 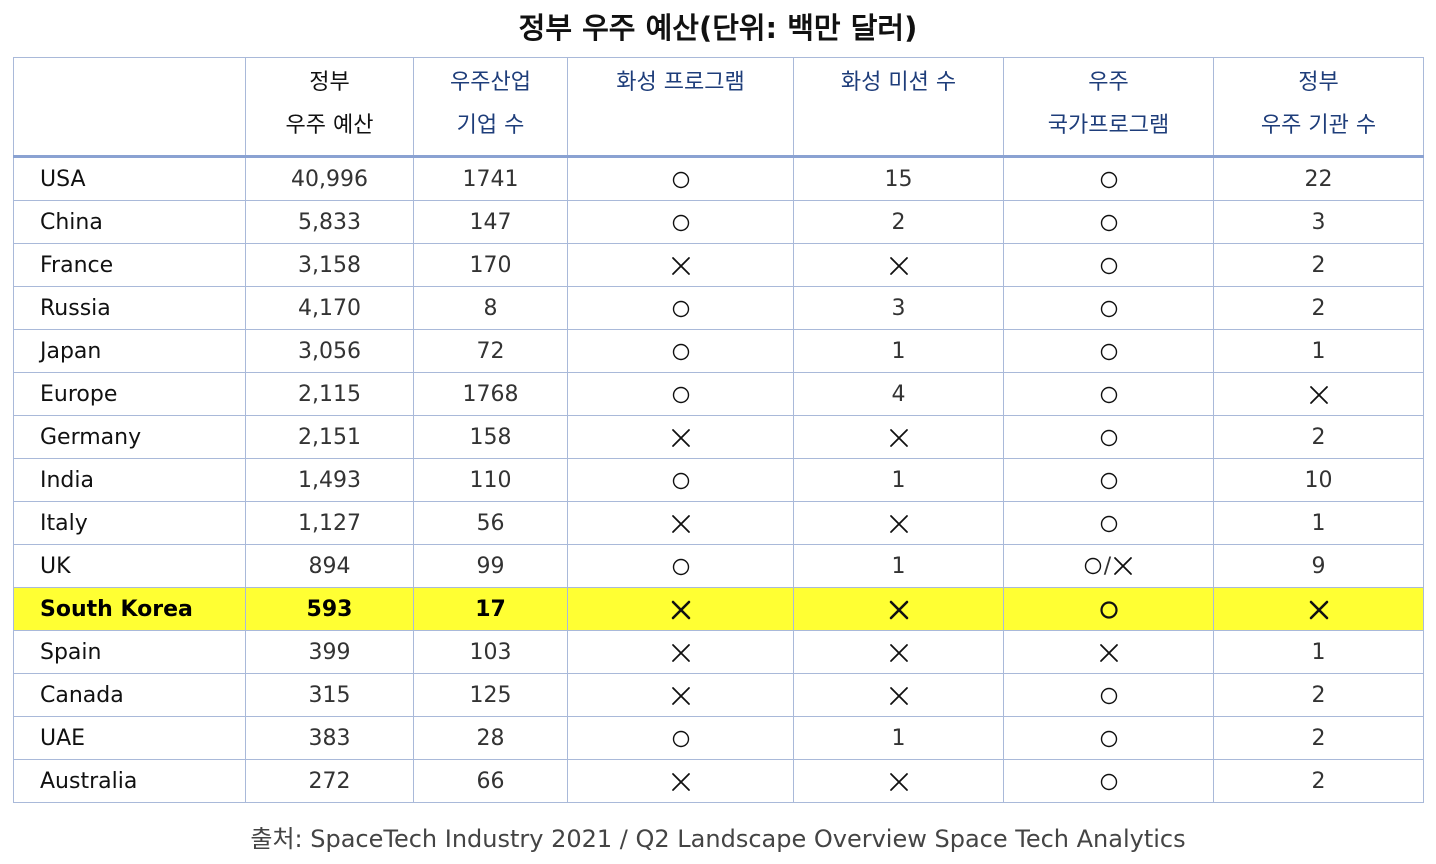 What do you see at coordinates (129, 738) in the screenshot?
I see `country-cell: UAE` at bounding box center [129, 738].